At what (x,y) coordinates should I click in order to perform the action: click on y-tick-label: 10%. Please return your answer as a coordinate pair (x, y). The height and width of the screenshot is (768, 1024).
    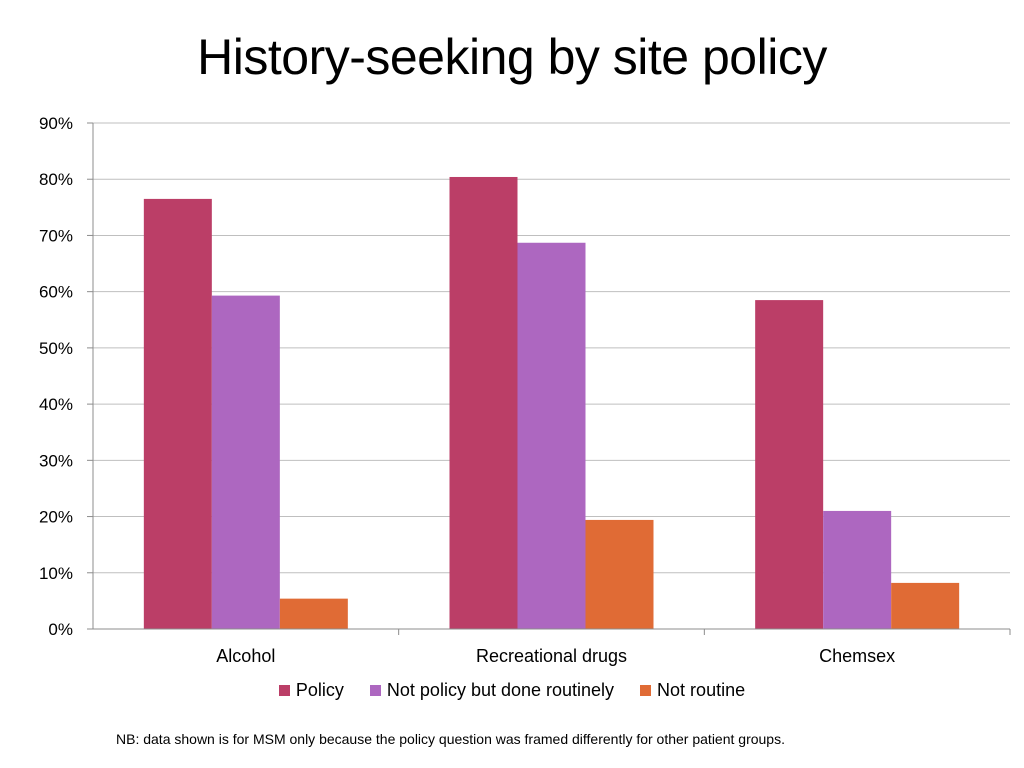
    Looking at the image, I should click on (56, 573).